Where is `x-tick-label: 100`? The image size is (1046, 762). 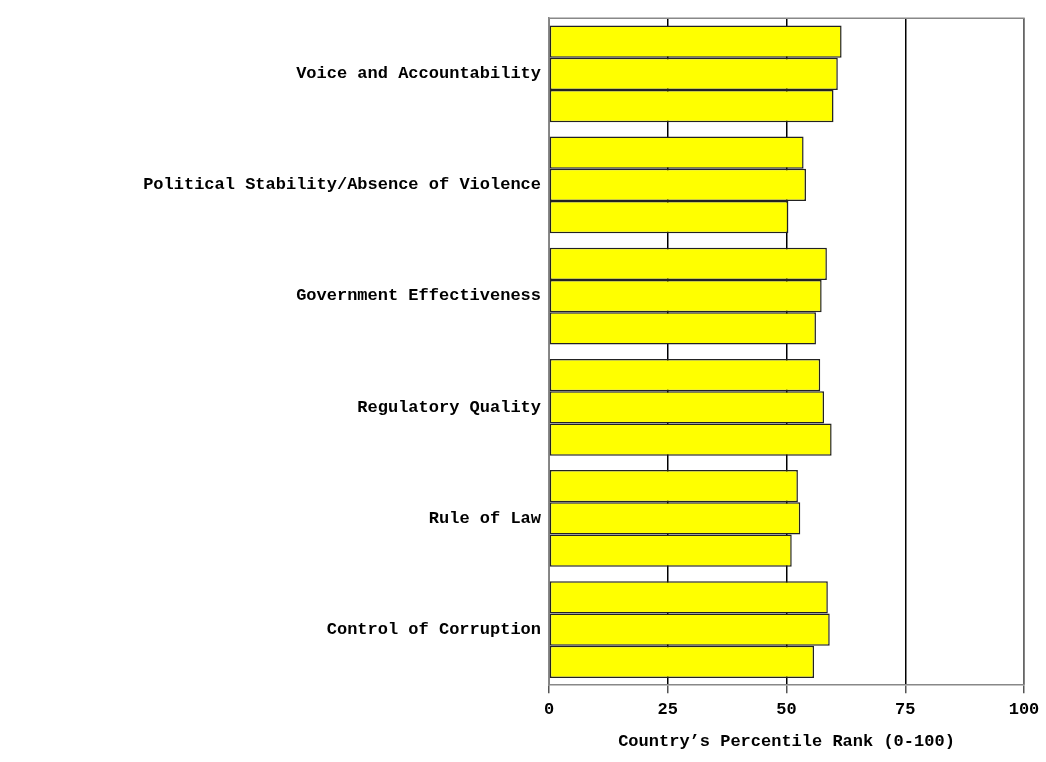
x-tick-label: 100 is located at coordinates (1024, 709).